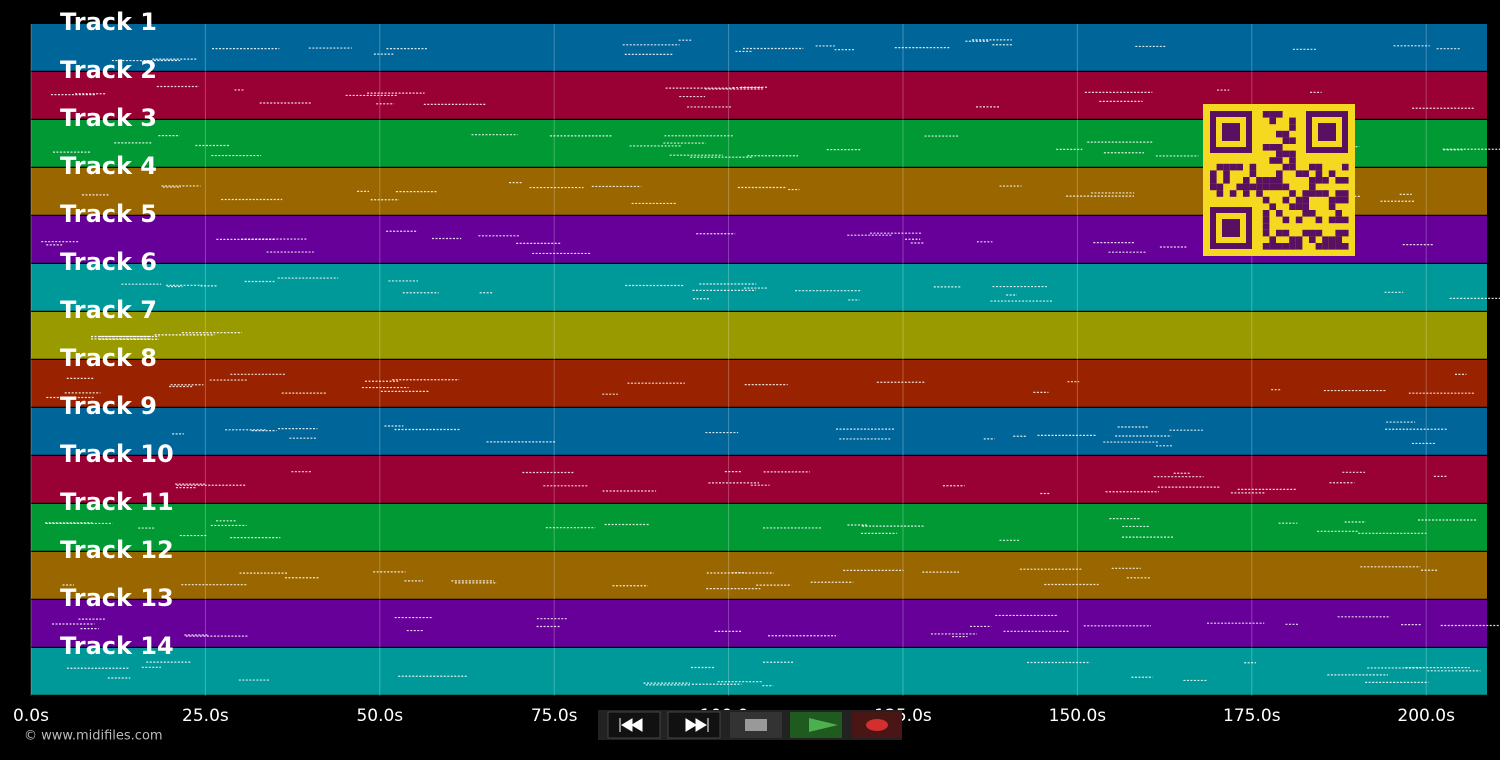  What do you see at coordinates (697, 725) in the screenshot?
I see `fast-forward-icon` at bounding box center [697, 725].